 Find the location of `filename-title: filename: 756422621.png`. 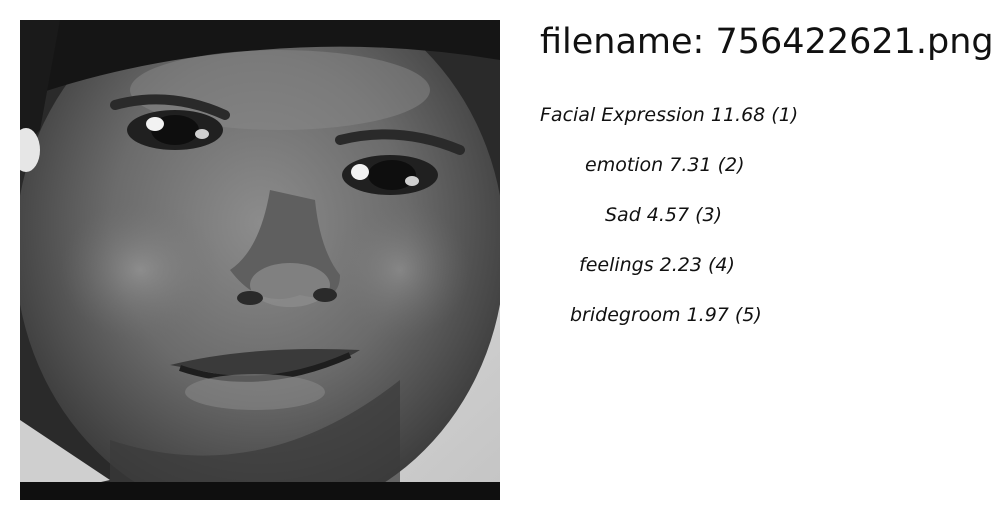

filename-title: filename: 756422621.png is located at coordinates (767, 42).